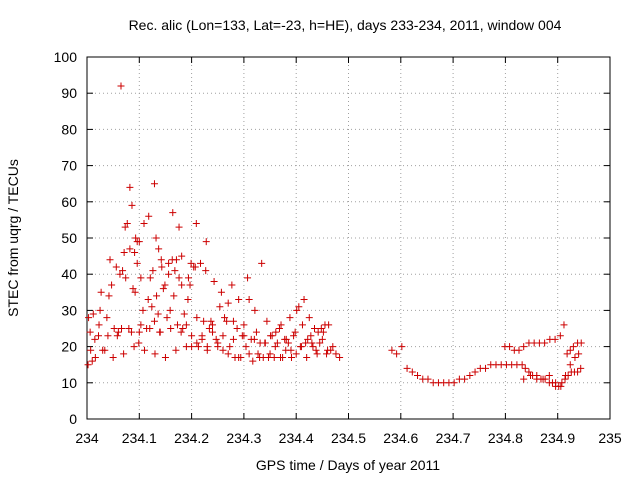  What do you see at coordinates (73, 419) in the screenshot?
I see `y-tick-label: 0` at bounding box center [73, 419].